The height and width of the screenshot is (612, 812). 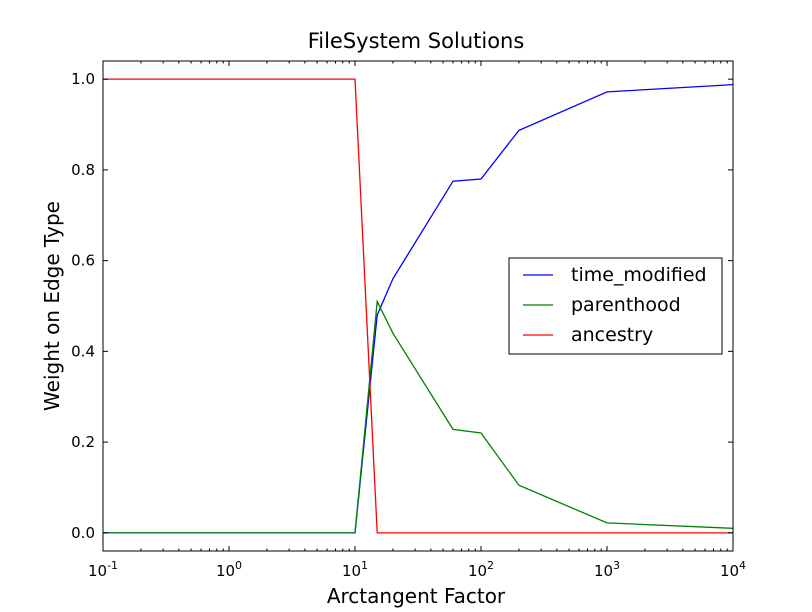 What do you see at coordinates (416, 41) in the screenshot?
I see `chart-title: FileSystem Solutions` at bounding box center [416, 41].